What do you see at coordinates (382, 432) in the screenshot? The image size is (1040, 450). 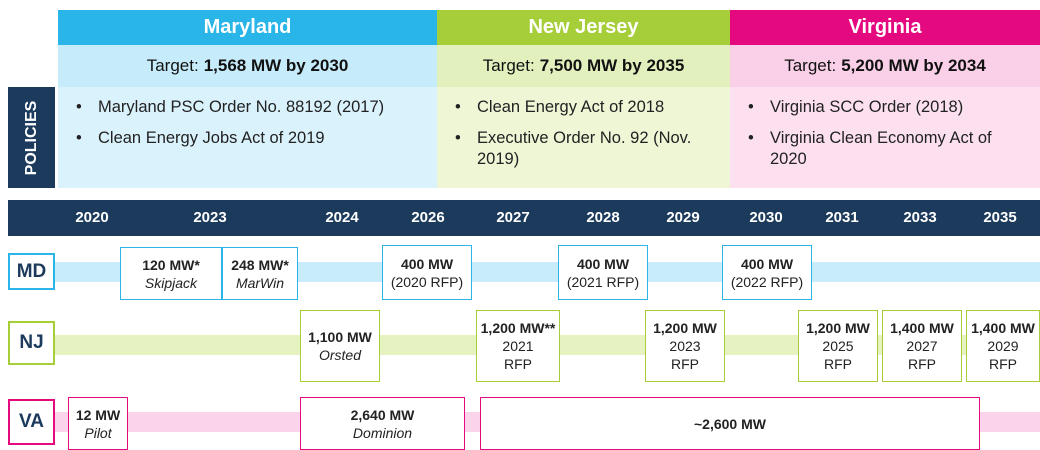 I see `milestone-text: Dominion` at bounding box center [382, 432].